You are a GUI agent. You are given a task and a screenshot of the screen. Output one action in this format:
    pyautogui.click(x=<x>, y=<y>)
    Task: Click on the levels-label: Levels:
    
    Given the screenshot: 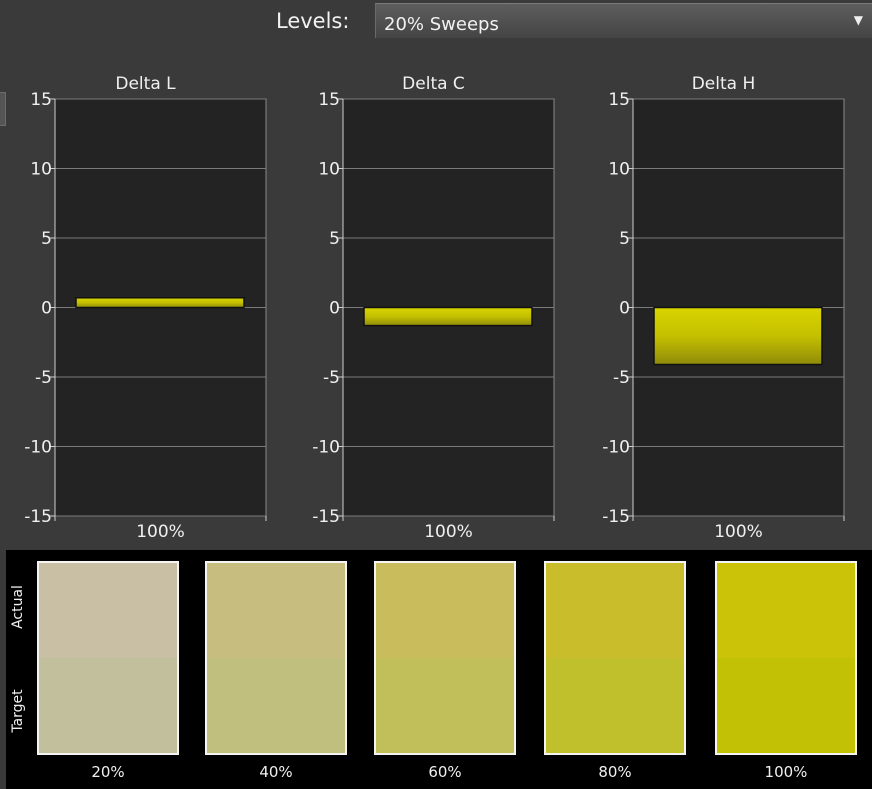 What is the action you would take?
    pyautogui.click(x=313, y=21)
    